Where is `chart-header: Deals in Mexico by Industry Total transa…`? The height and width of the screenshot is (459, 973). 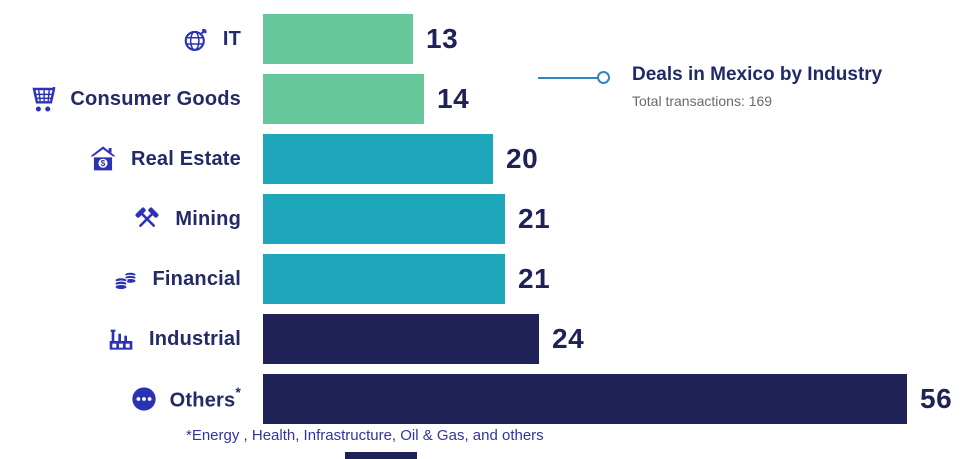 chart-header: Deals in Mexico by Industry Total transa… is located at coordinates (710, 86).